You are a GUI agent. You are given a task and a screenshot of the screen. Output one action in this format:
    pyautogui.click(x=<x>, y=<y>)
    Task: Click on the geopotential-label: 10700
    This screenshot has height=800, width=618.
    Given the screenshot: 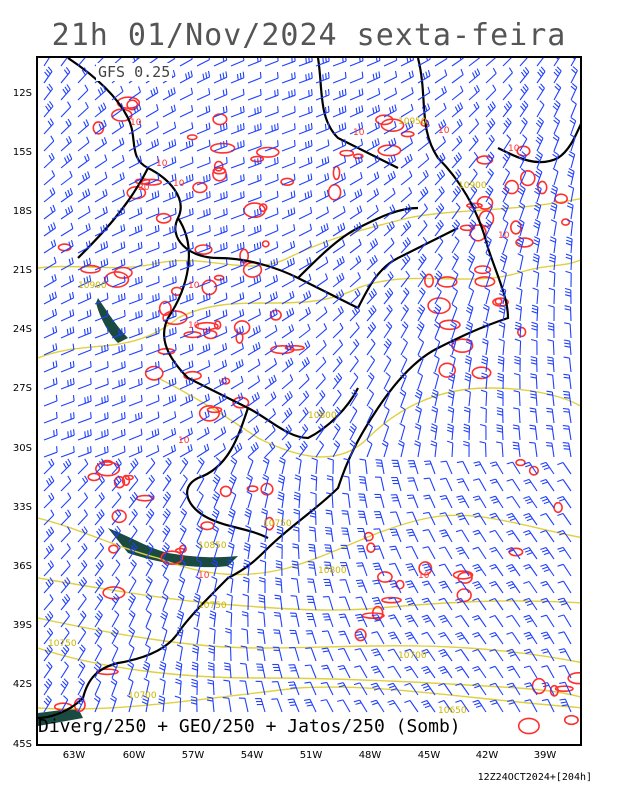 What is the action you would take?
    pyautogui.click(x=142, y=696)
    